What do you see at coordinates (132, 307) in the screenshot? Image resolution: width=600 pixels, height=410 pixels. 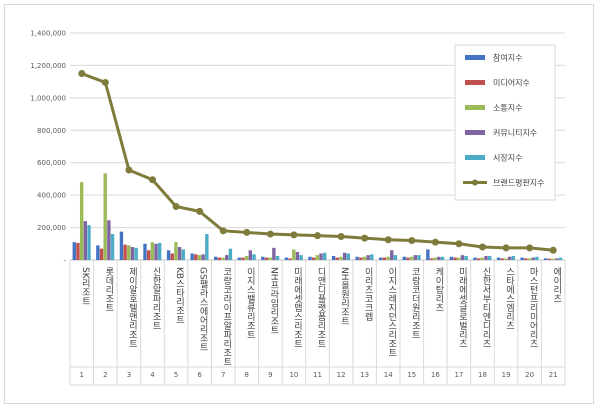 I see `category-label: 제이알호텔앤리조트` at bounding box center [132, 307].